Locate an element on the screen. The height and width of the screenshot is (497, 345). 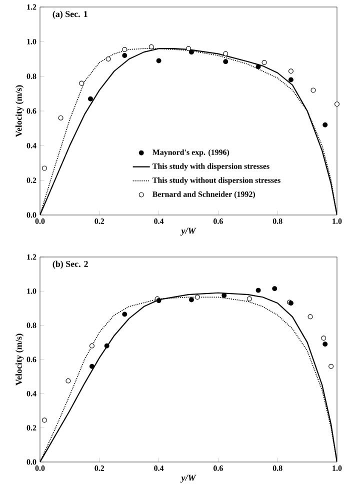
chart-title: (a) Sec. 1 is located at coordinates (70, 14).